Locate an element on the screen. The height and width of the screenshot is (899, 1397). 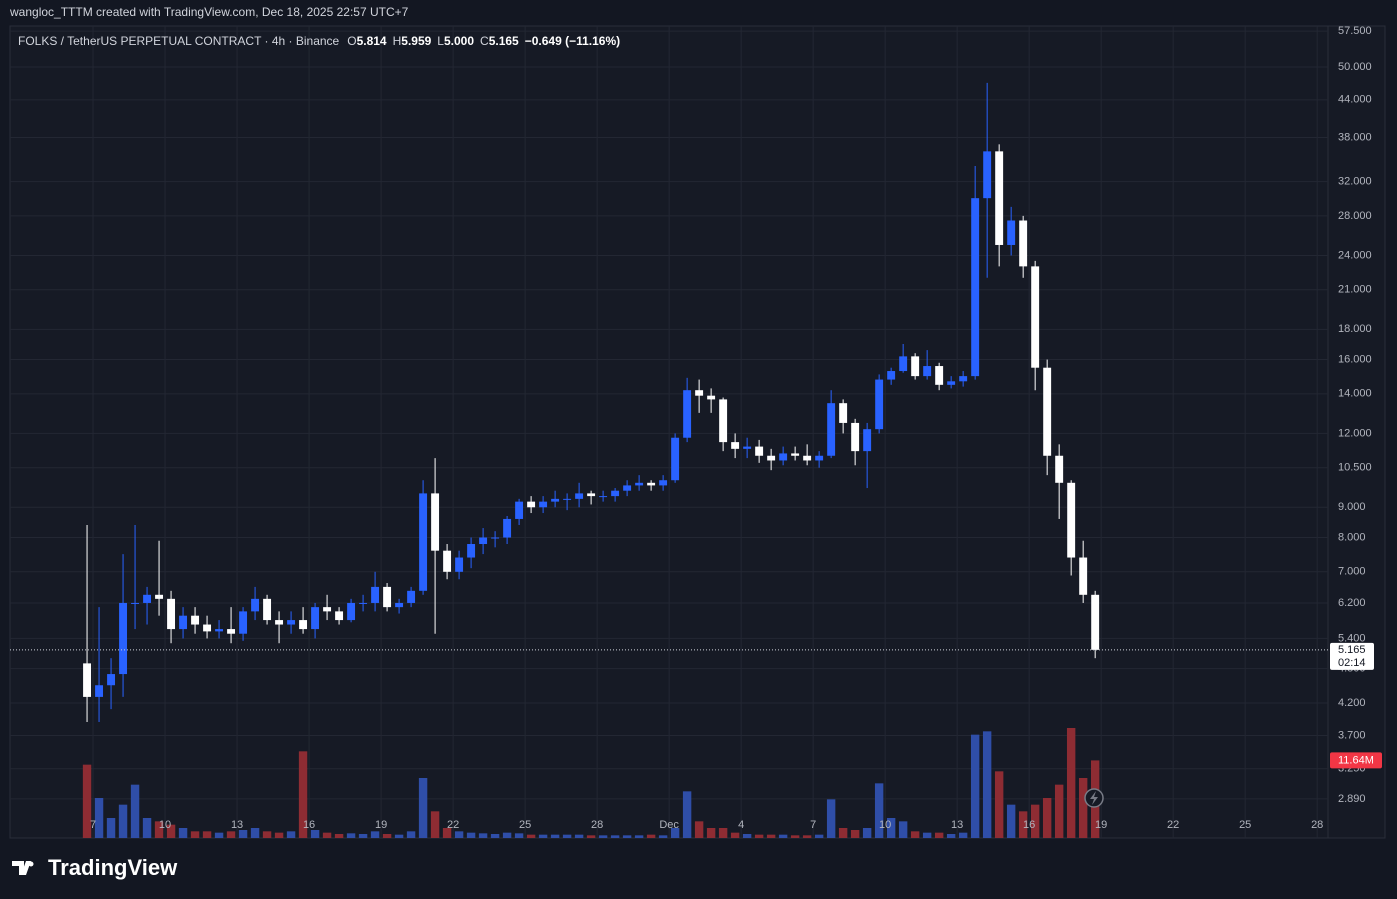
y-tick-label: 38.000 is located at coordinates (1355, 137).